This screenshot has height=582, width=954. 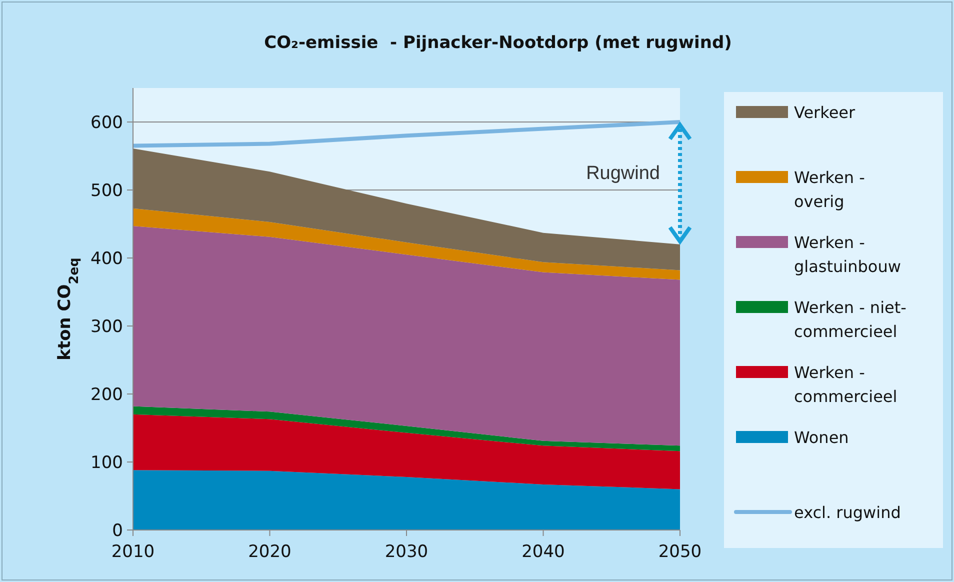 What do you see at coordinates (847, 512) in the screenshot?
I see `legend-label: excl. rugwind` at bounding box center [847, 512].